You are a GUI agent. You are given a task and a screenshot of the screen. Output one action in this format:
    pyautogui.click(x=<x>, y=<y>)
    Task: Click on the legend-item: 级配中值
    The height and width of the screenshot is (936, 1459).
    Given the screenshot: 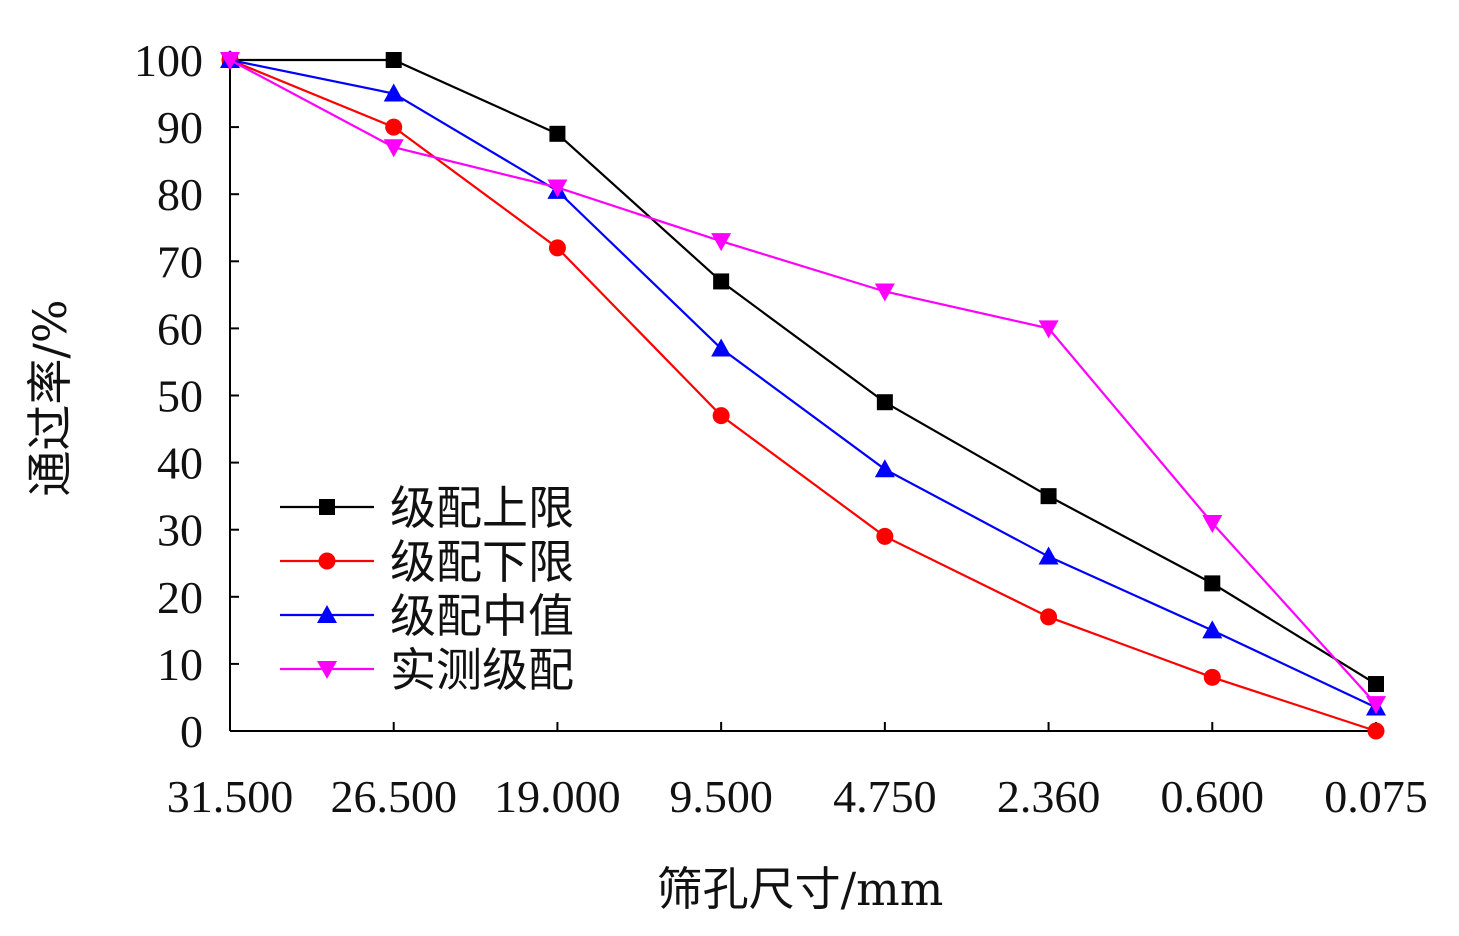 What is the action you would take?
    pyautogui.click(x=427, y=616)
    